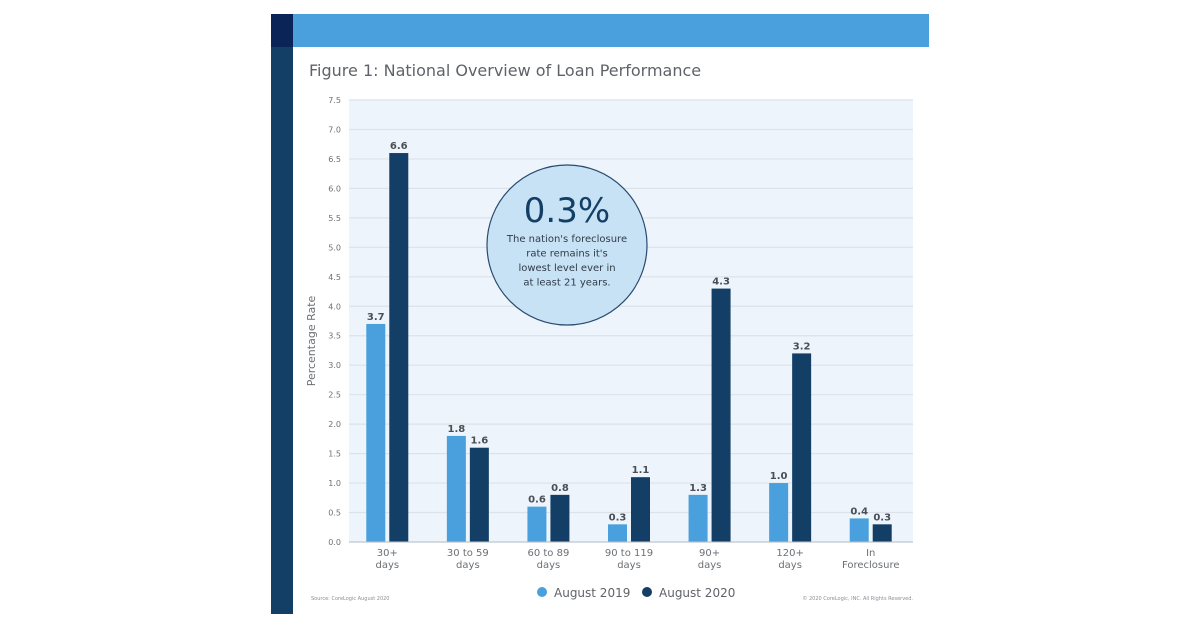 The height and width of the screenshot is (627, 1200). Describe the element at coordinates (592, 593) in the screenshot. I see `legend-label: August 2019` at that location.